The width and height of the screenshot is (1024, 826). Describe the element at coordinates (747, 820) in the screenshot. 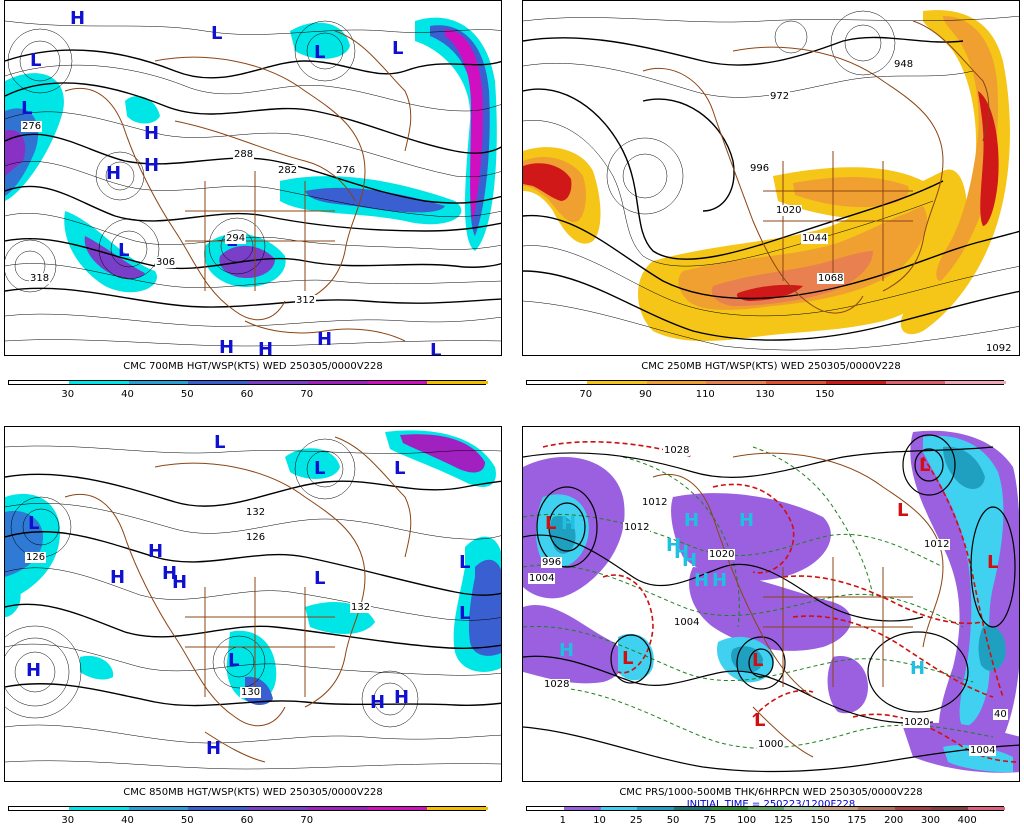

I see `colorbar-tick-label: 100` at that location.